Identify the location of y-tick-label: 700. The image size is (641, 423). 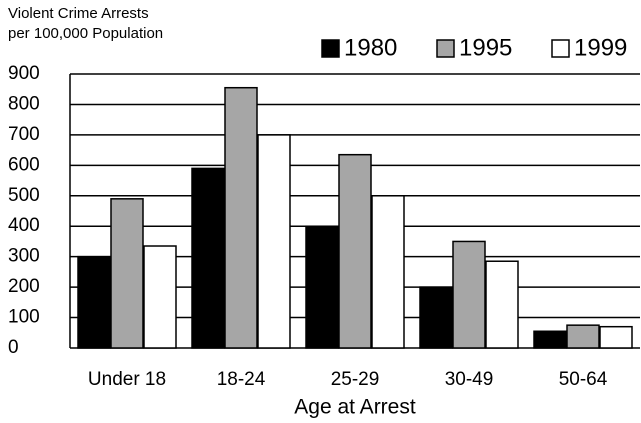
(24, 134).